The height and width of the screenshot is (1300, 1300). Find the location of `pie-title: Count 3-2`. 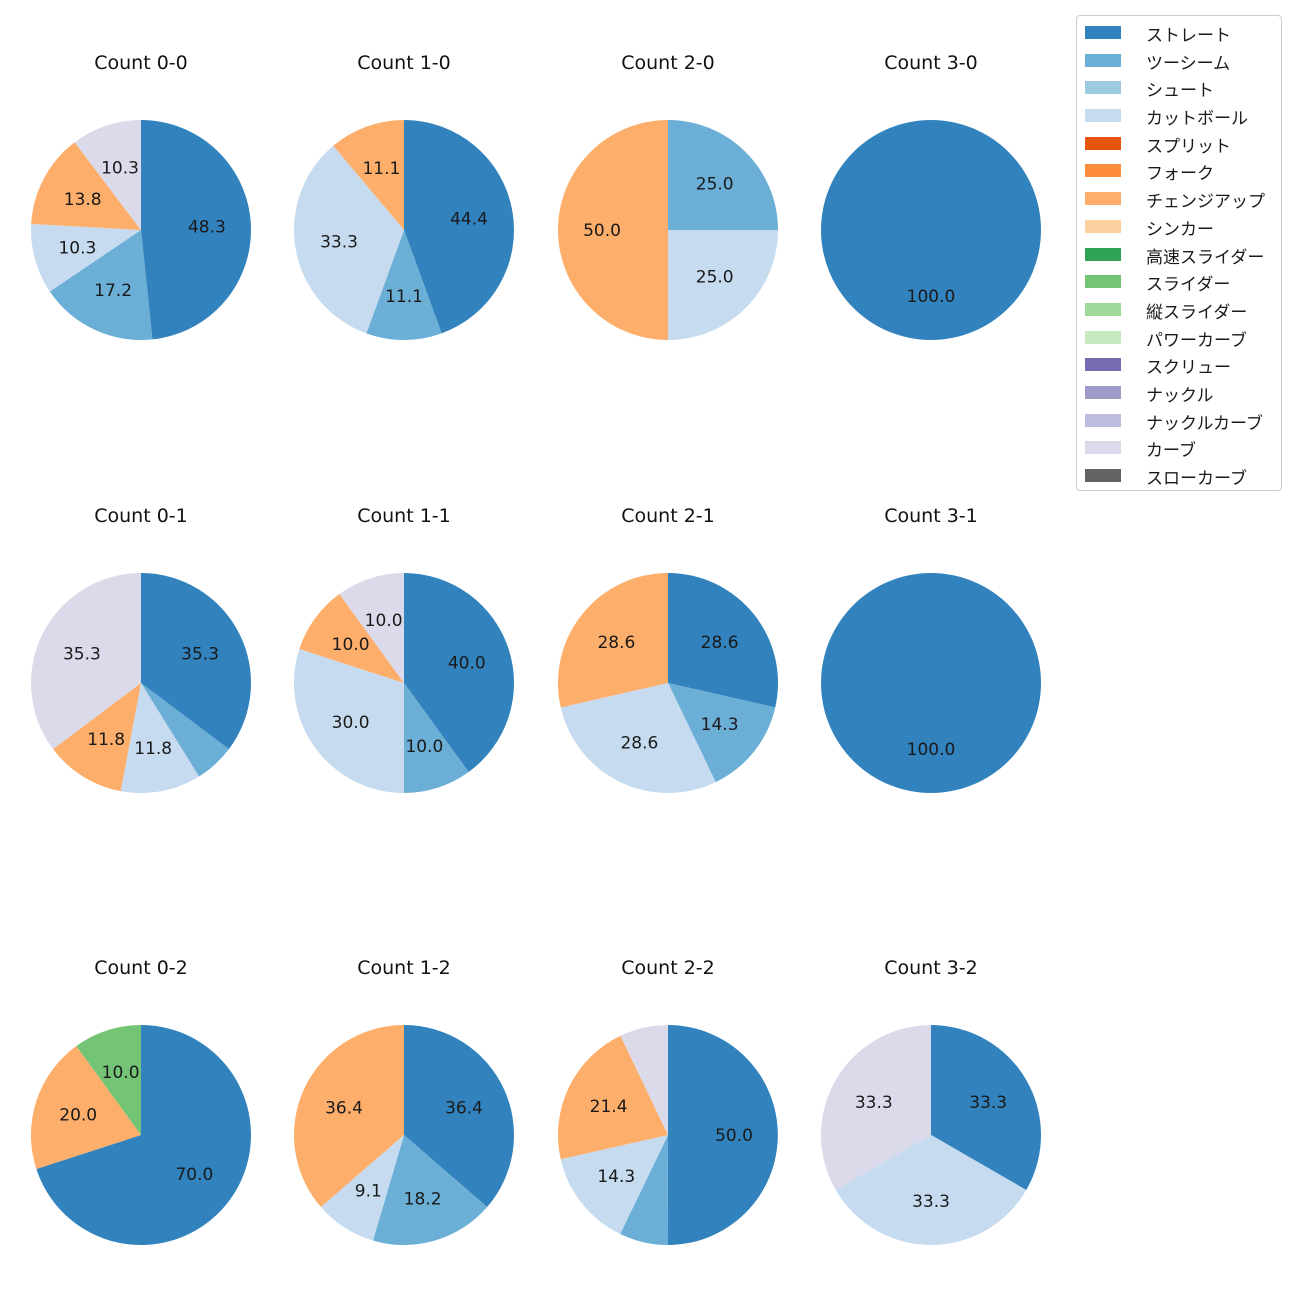

pie-title: Count 3-2 is located at coordinates (931, 968).